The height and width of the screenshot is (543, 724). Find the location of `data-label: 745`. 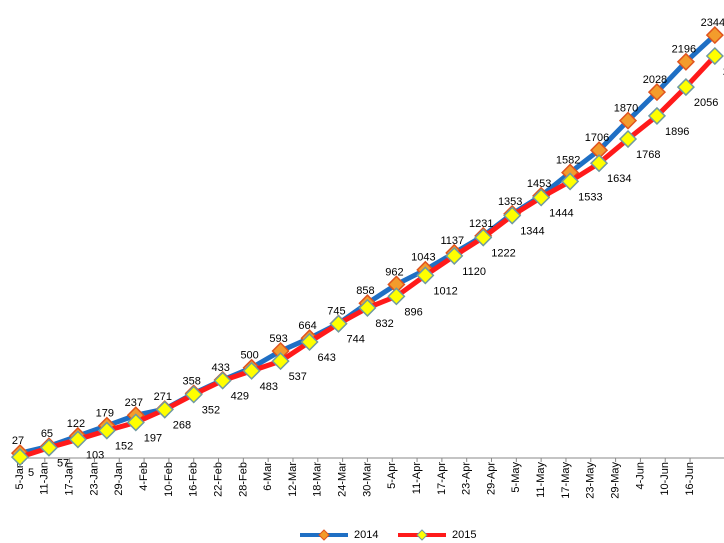

data-label: 745 is located at coordinates (336, 311).